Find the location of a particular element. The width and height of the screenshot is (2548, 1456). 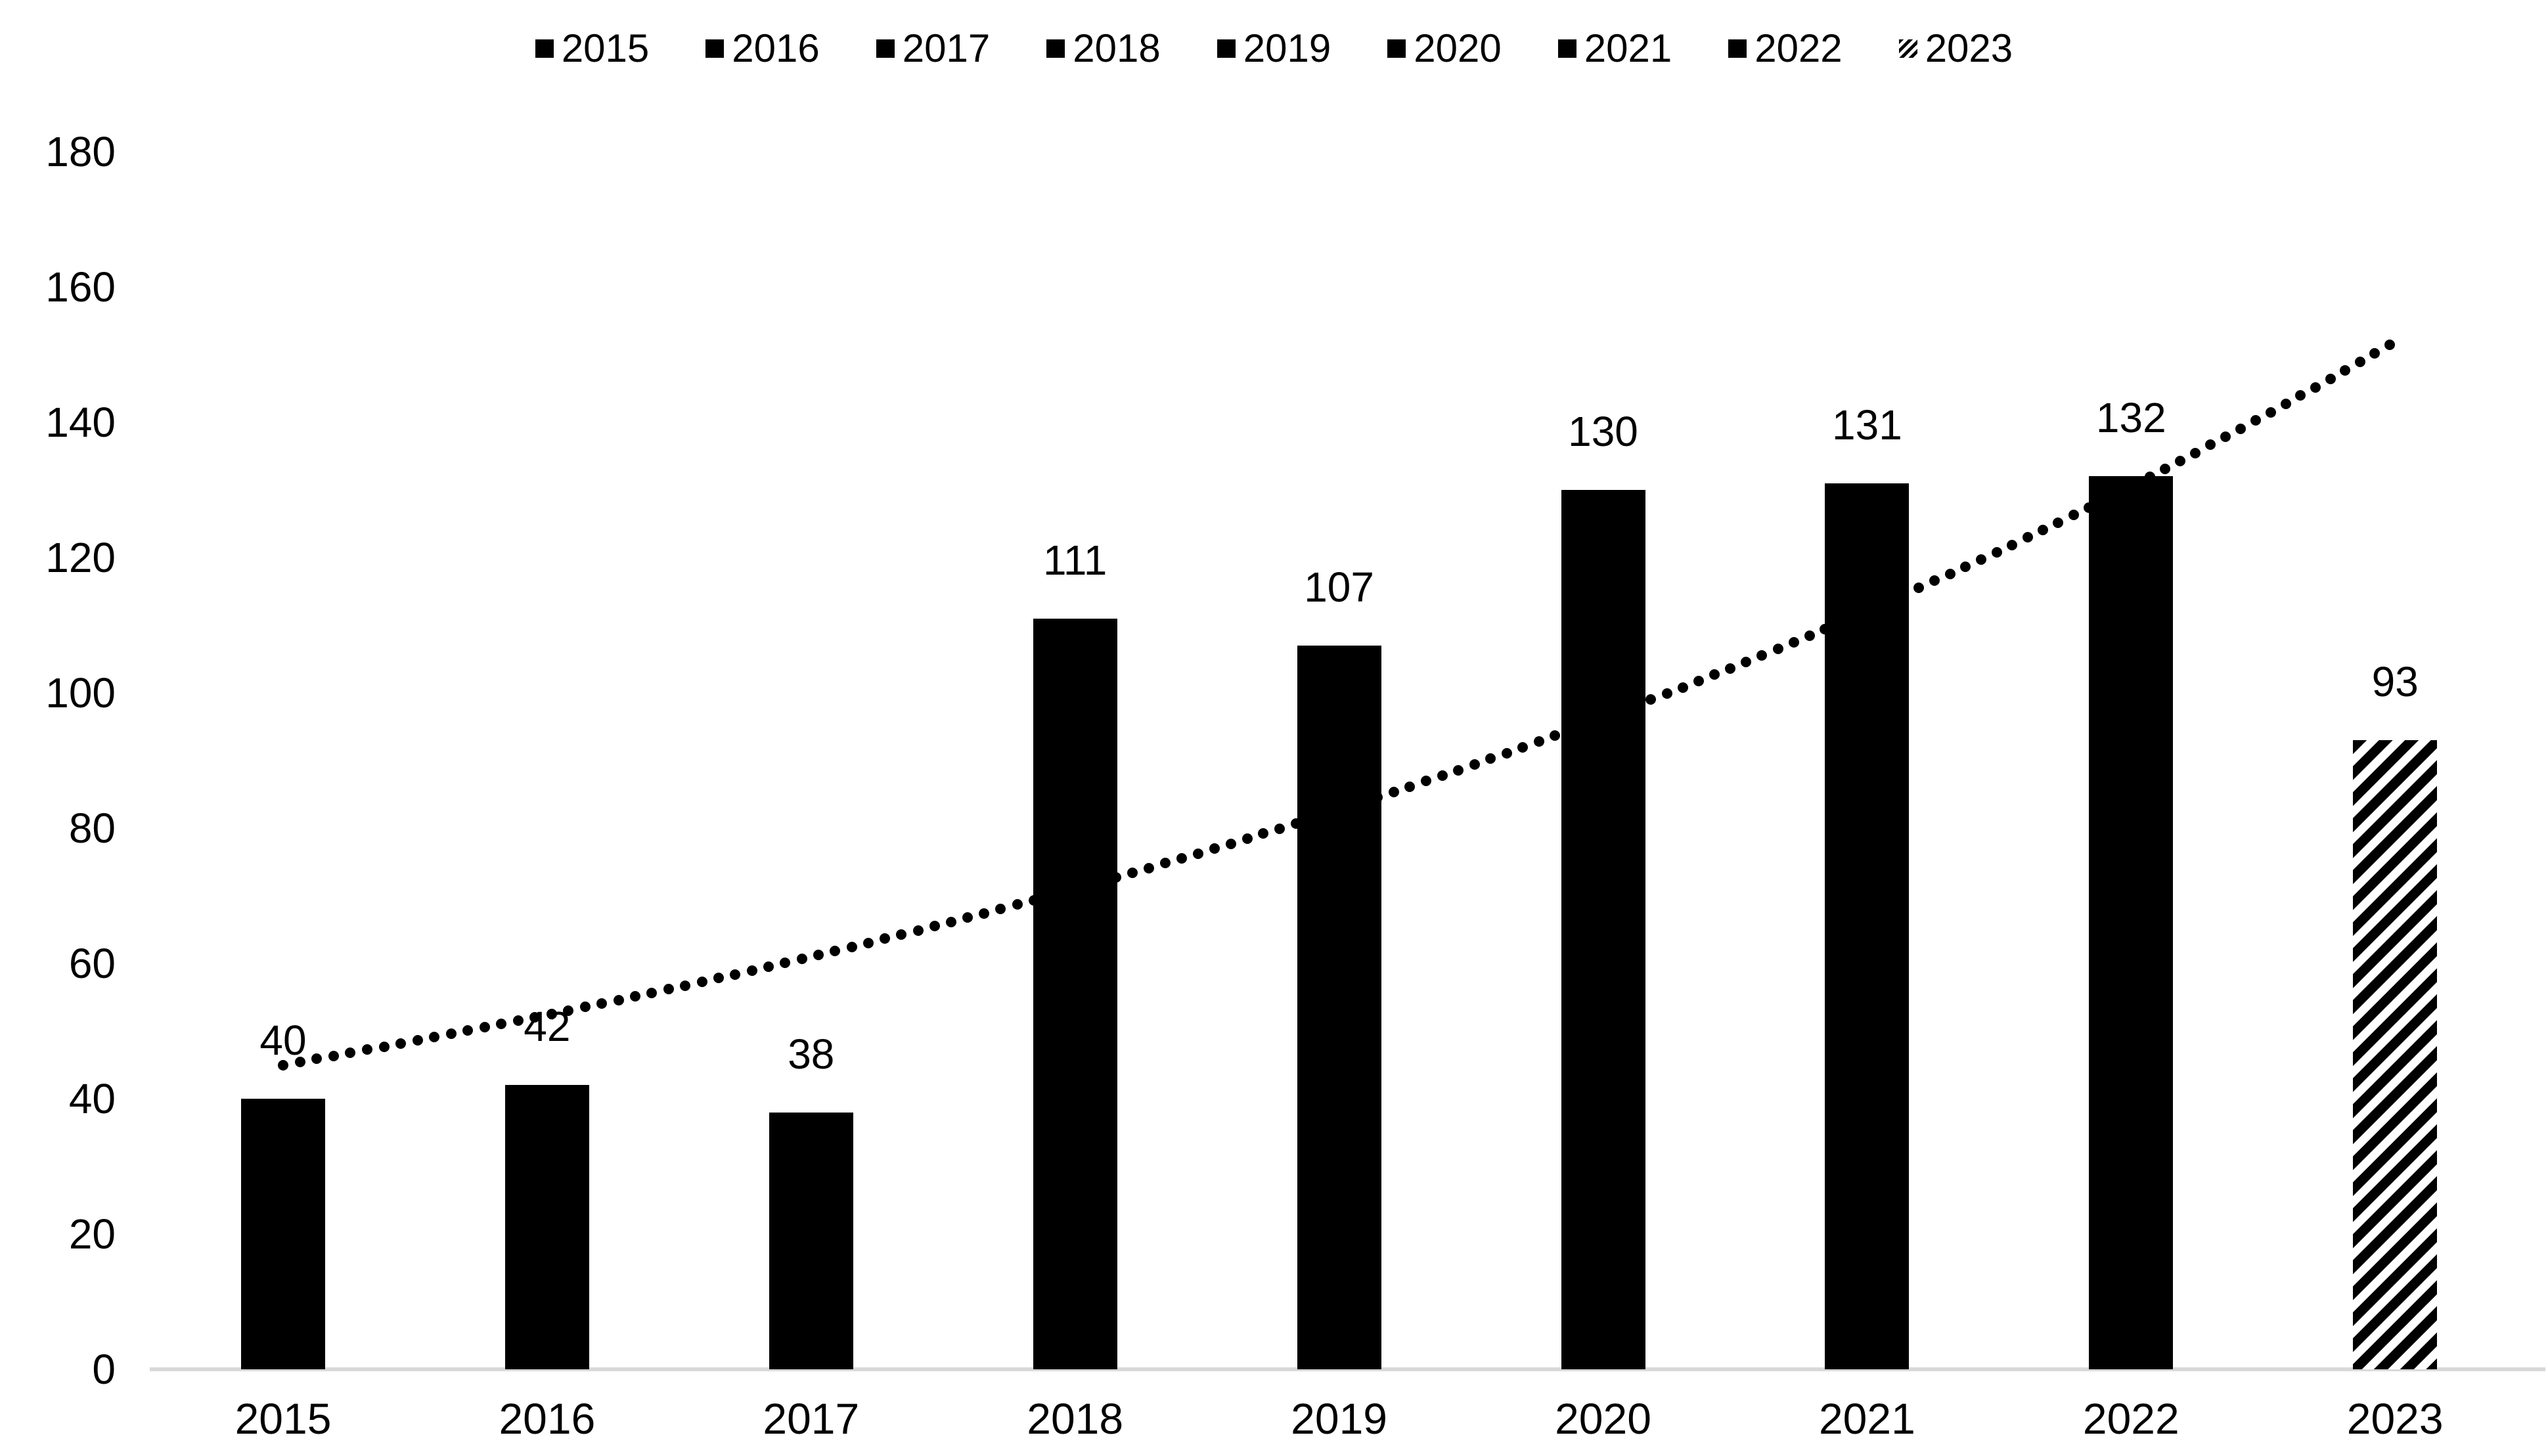

data-label: 40 is located at coordinates (283, 1040).